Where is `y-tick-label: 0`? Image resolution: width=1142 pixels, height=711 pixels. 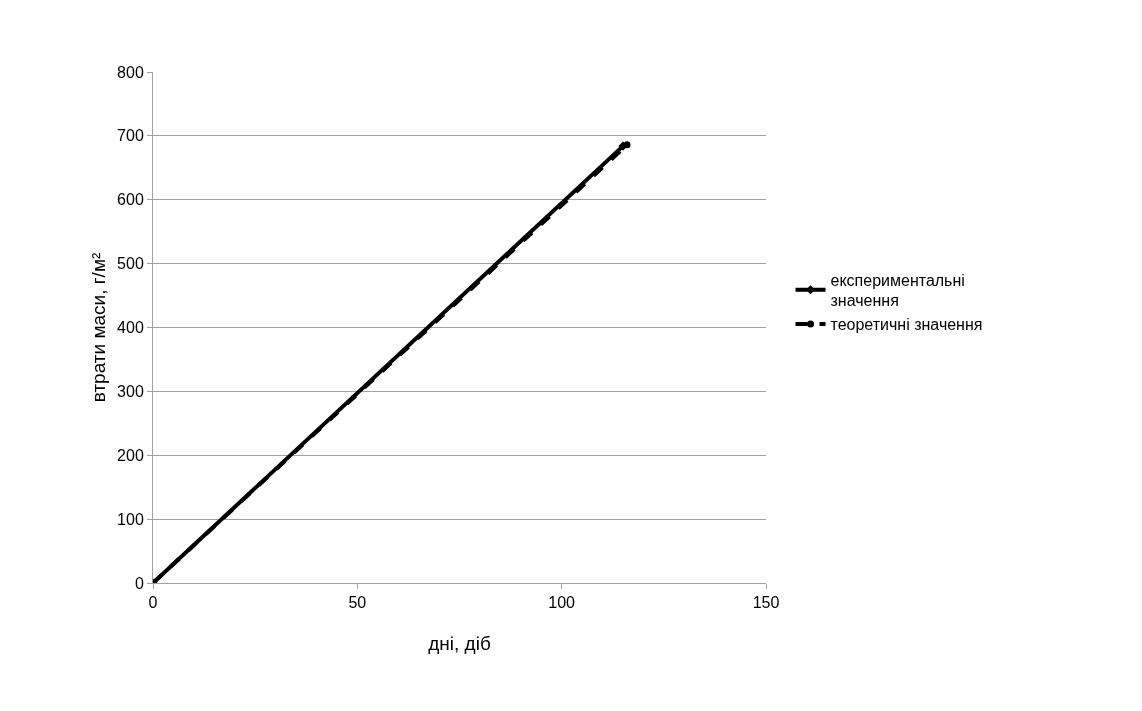 y-tick-label: 0 is located at coordinates (139, 583).